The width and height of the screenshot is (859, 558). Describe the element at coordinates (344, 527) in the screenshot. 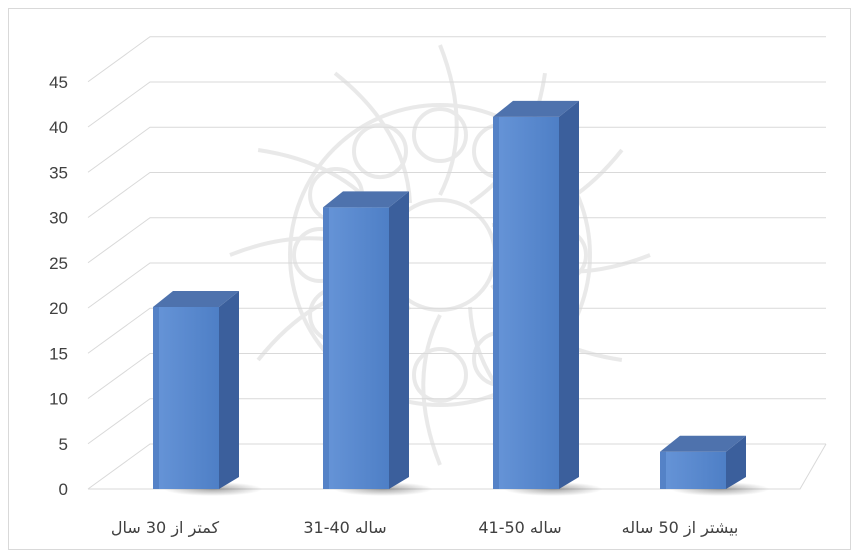

I see `x-category-label: 31-40 ساله` at that location.